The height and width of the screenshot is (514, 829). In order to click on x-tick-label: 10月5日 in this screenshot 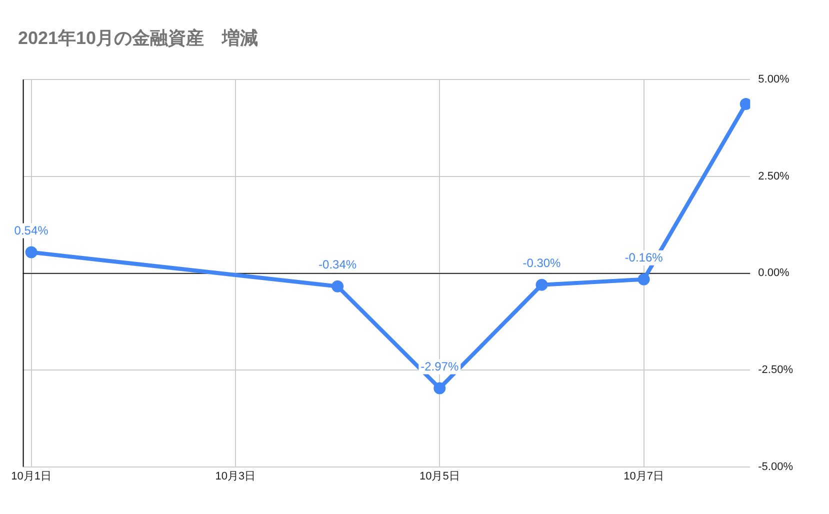, I will do `click(439, 476)`.